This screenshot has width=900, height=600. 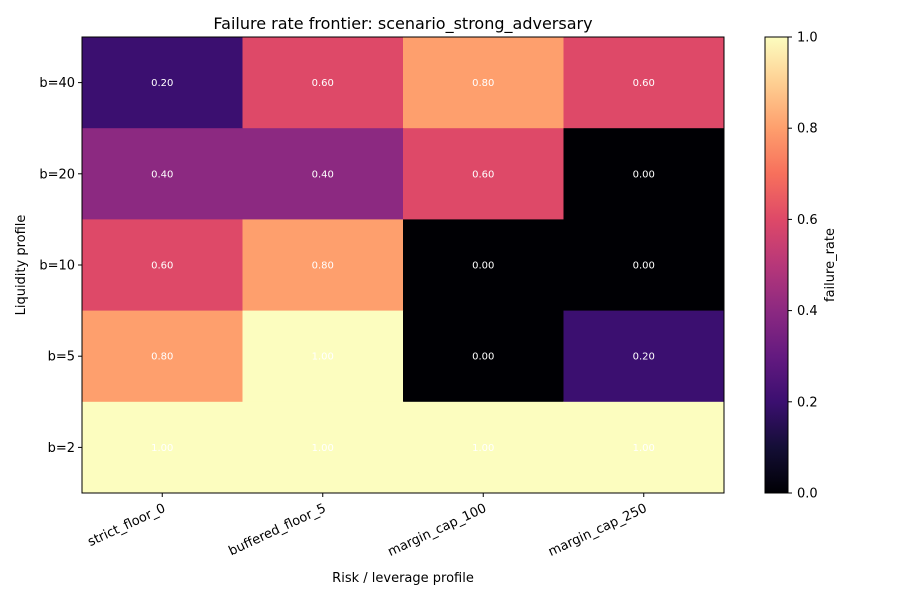 What do you see at coordinates (57, 174) in the screenshot?
I see `y-tick-label: b=20` at bounding box center [57, 174].